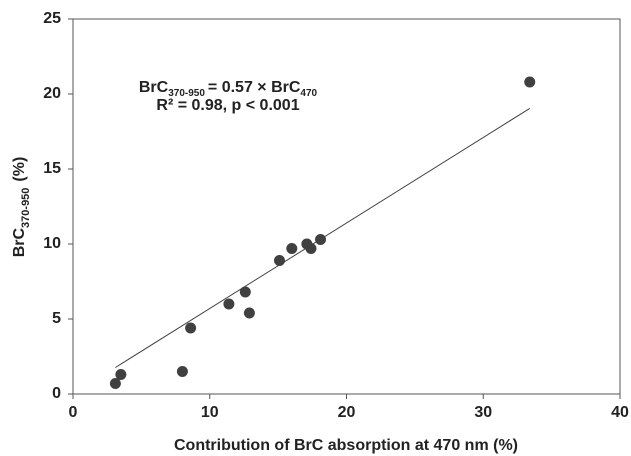  What do you see at coordinates (154, 87) in the screenshot?
I see `annotation-part: BrC` at bounding box center [154, 87].